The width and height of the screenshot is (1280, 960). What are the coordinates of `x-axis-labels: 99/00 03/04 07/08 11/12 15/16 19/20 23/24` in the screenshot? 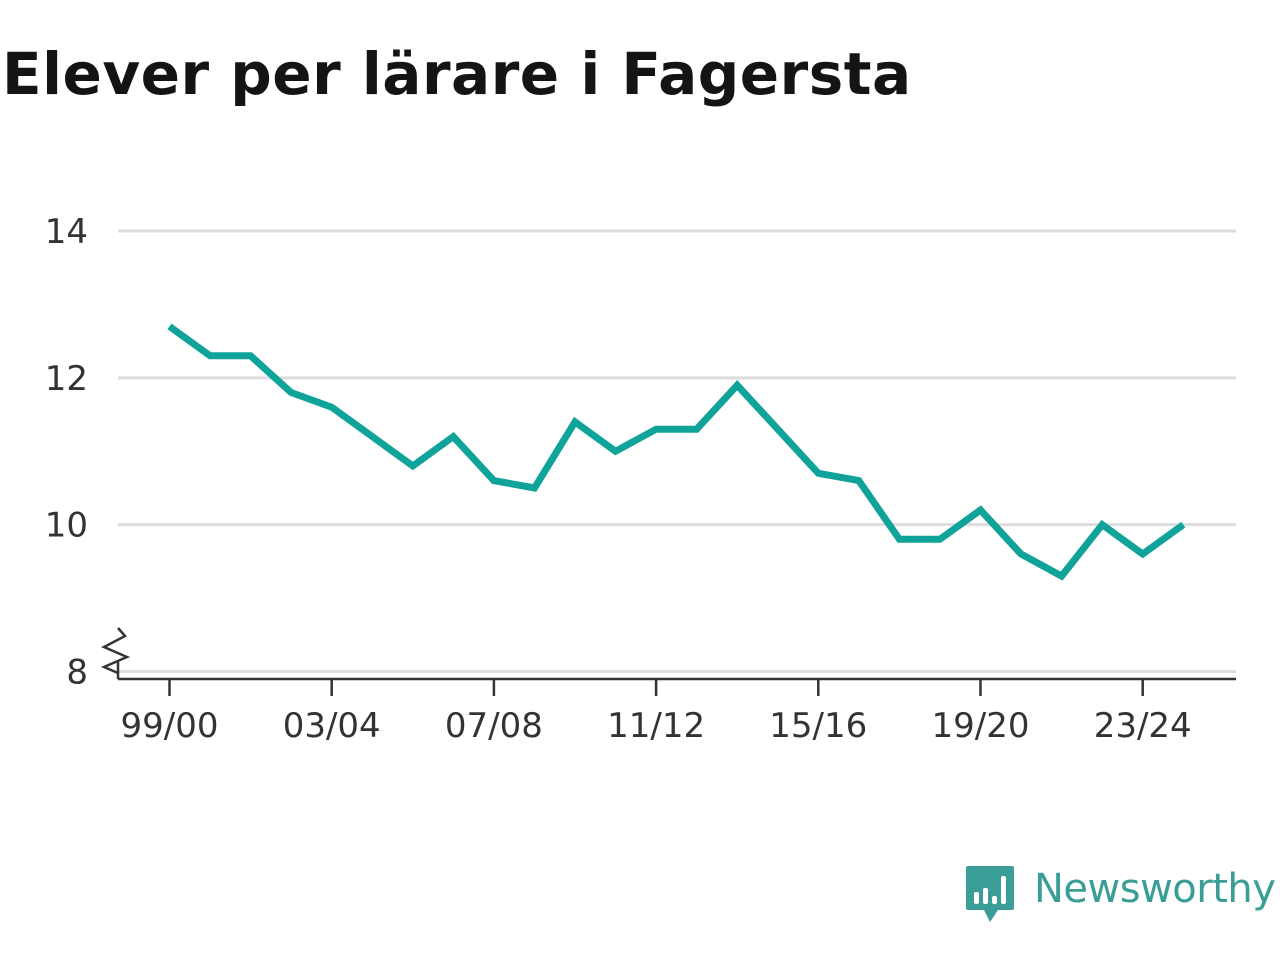 It's located at (656, 726).